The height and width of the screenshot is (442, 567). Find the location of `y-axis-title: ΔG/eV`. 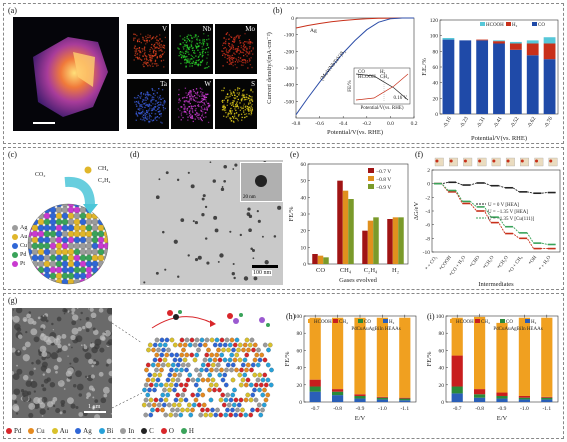

y-axis-title: ΔG/eV is located at coordinates (416, 211).